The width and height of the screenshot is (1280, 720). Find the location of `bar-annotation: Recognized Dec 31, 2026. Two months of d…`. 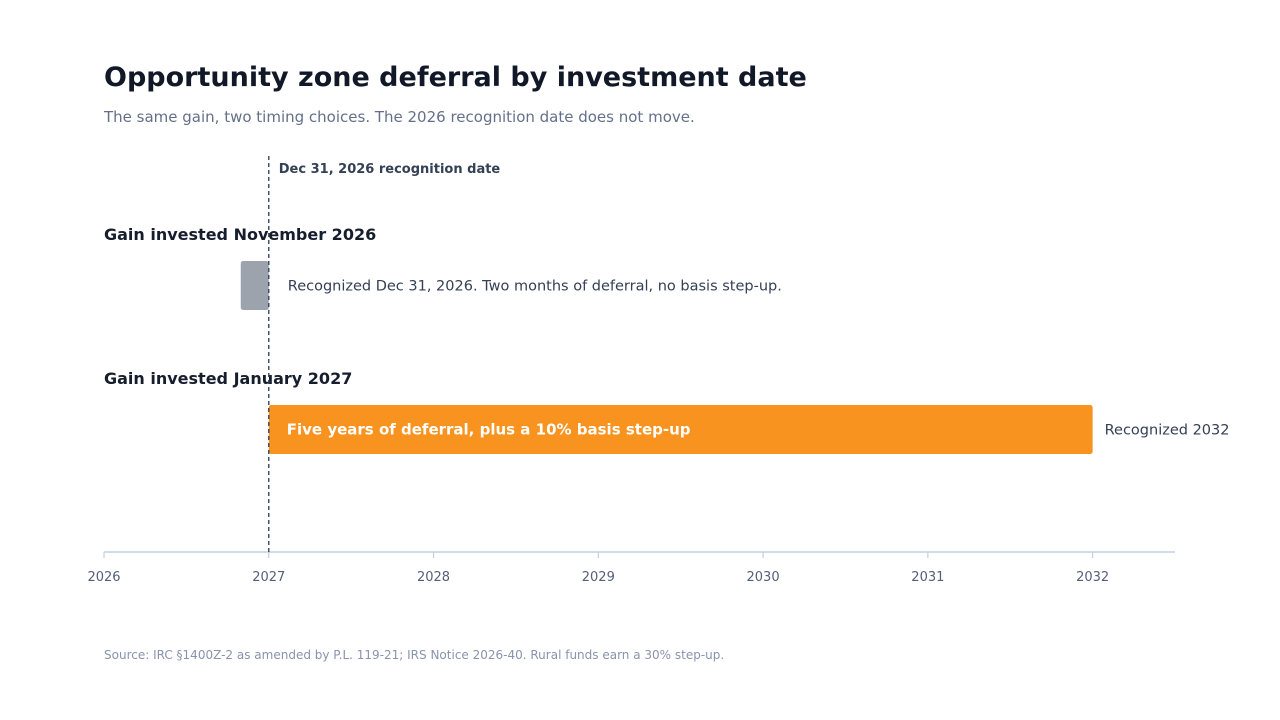

bar-annotation: Recognized Dec 31, 2026. Two months of d… is located at coordinates (535, 287).